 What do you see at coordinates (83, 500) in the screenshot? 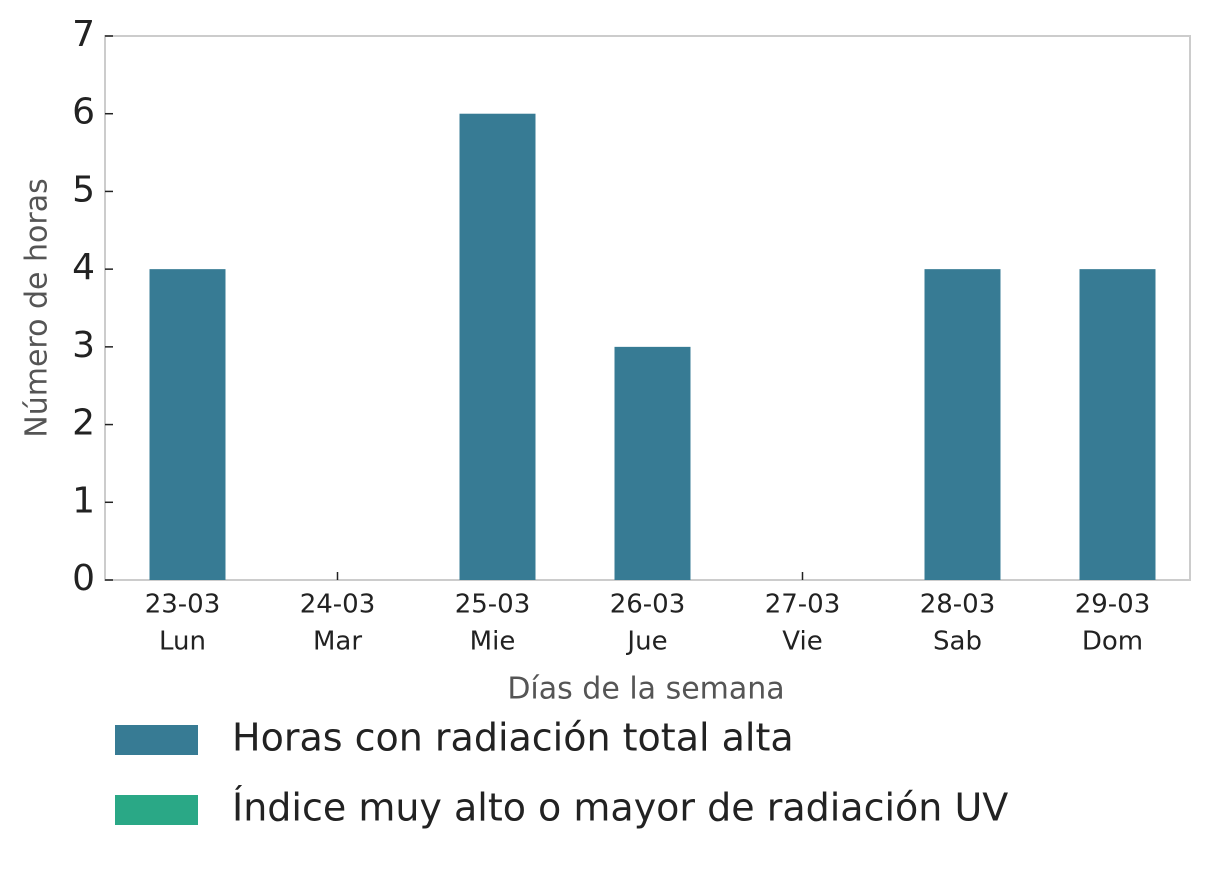
I see `y-tick-label: 1` at bounding box center [83, 500].